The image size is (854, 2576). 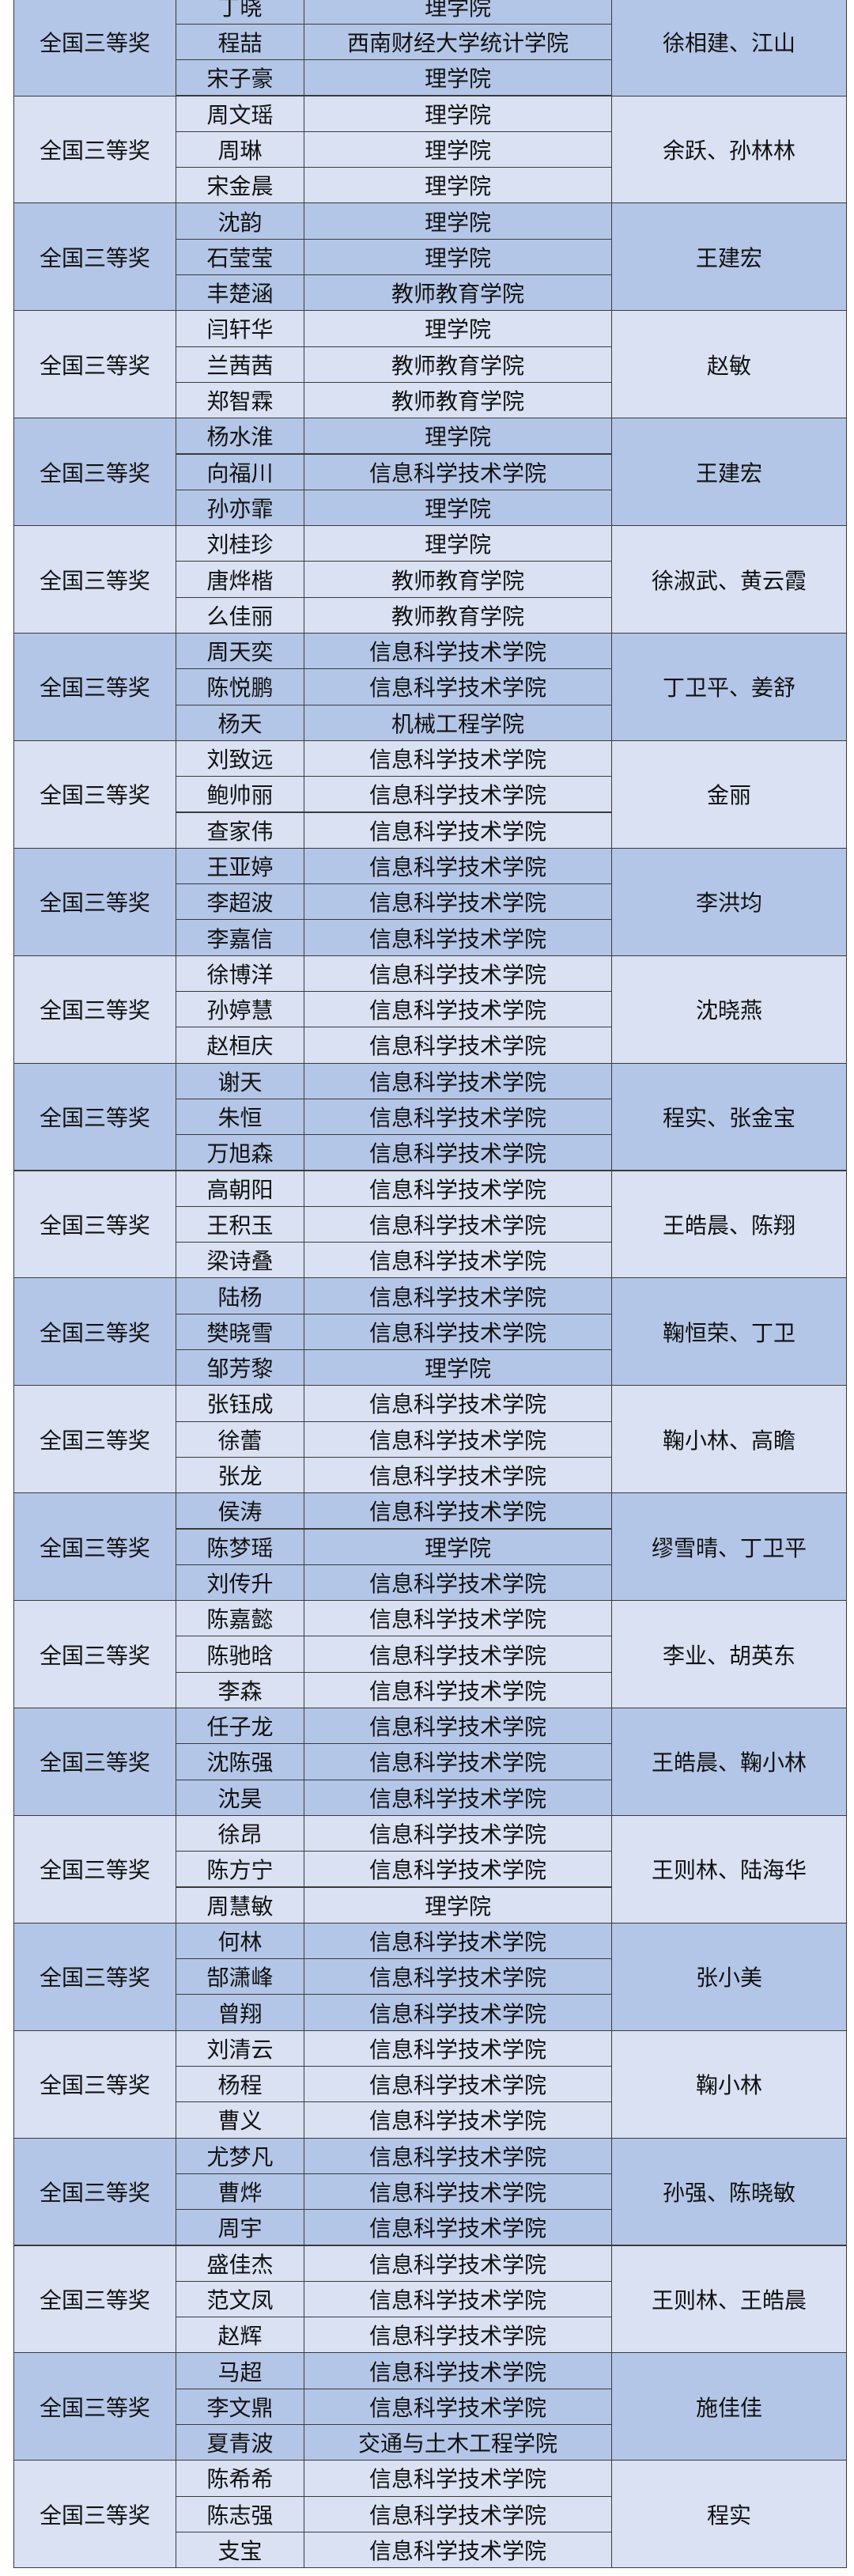 I want to click on student-name: 刘清云, so click(x=240, y=2048).